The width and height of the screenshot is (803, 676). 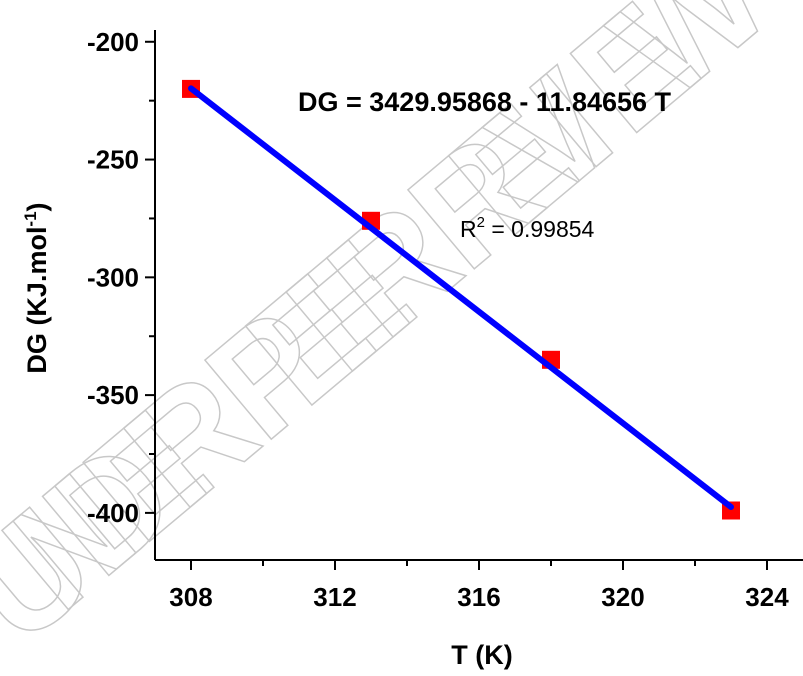 I want to click on x-axis-title: T (K), so click(x=481, y=655).